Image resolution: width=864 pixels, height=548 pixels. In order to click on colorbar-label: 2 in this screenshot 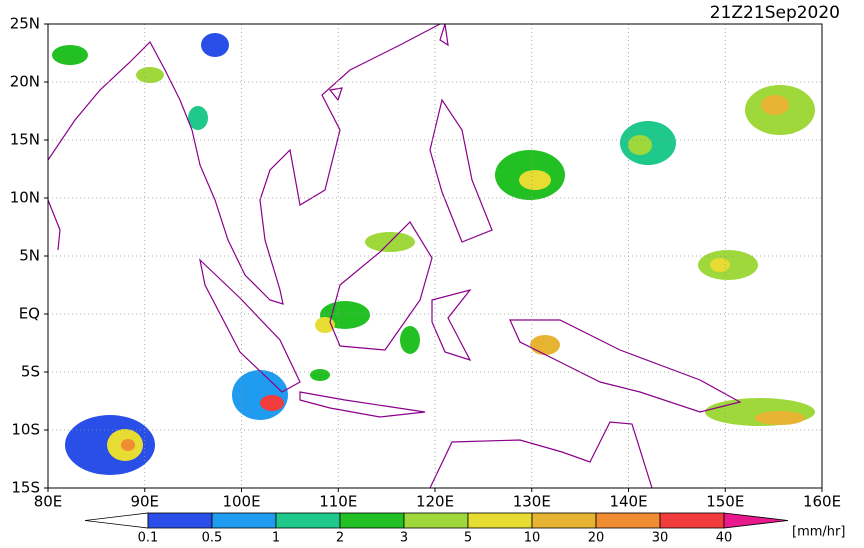, I will do `click(340, 538)`.